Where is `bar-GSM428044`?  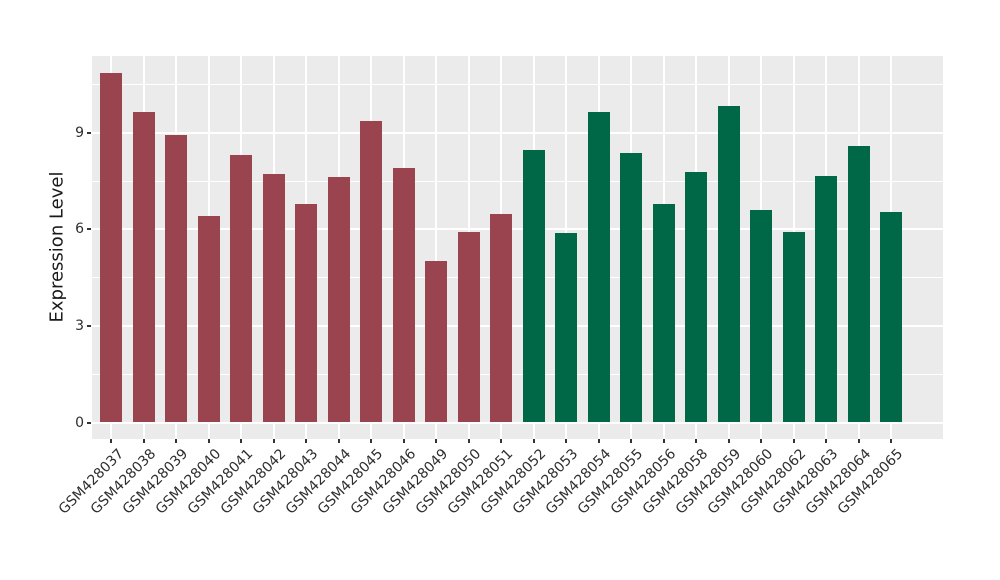 bar-GSM428044 is located at coordinates (338, 299).